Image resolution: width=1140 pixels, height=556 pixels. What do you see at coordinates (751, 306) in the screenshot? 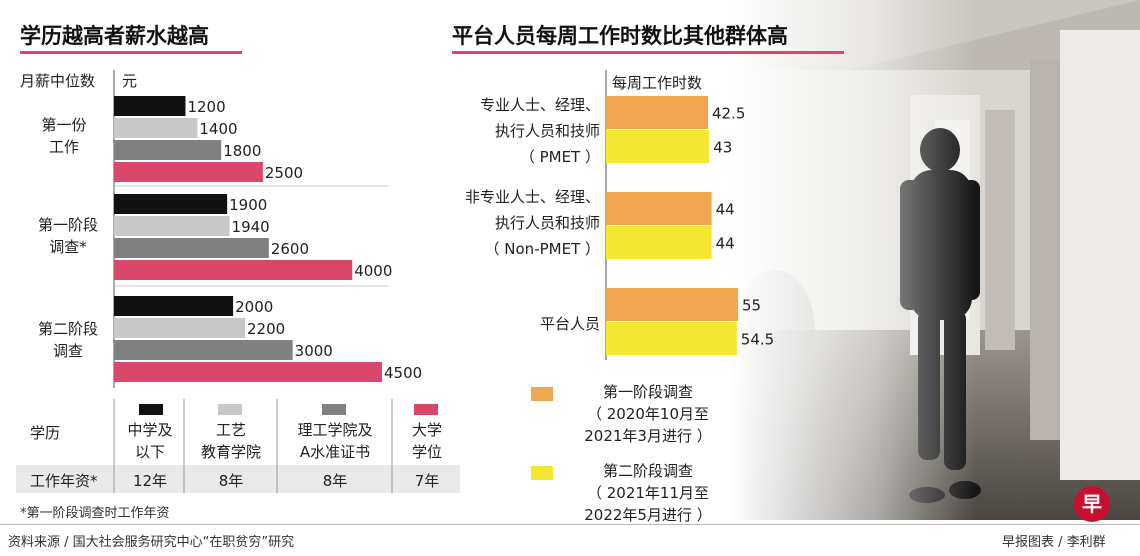
I see `hours-bar-value-label: 55` at bounding box center [751, 306].